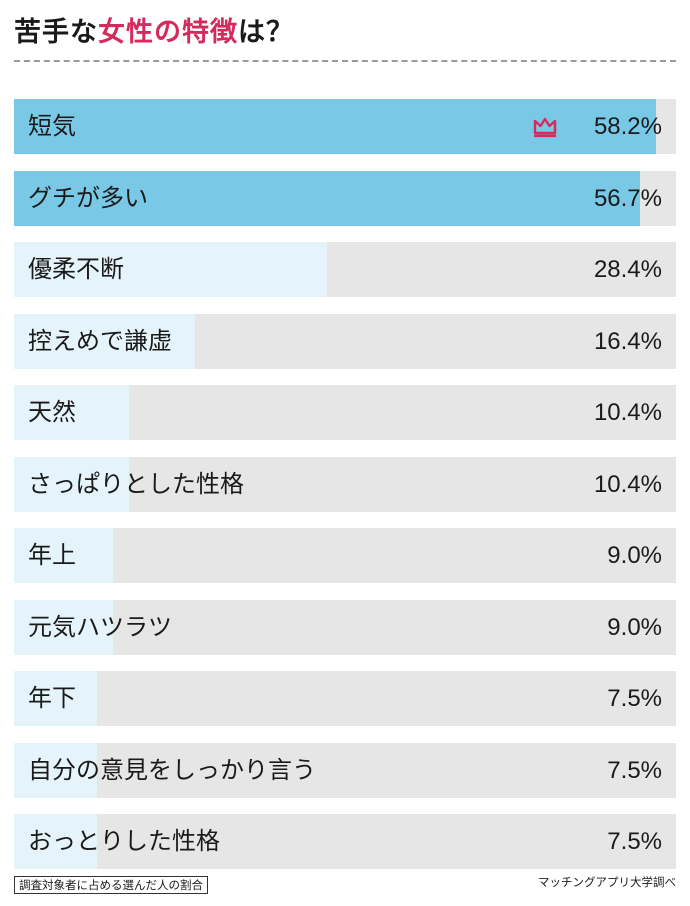  Describe the element at coordinates (627, 269) in the screenshot. I see `bar-value-label: 28.4%` at that location.